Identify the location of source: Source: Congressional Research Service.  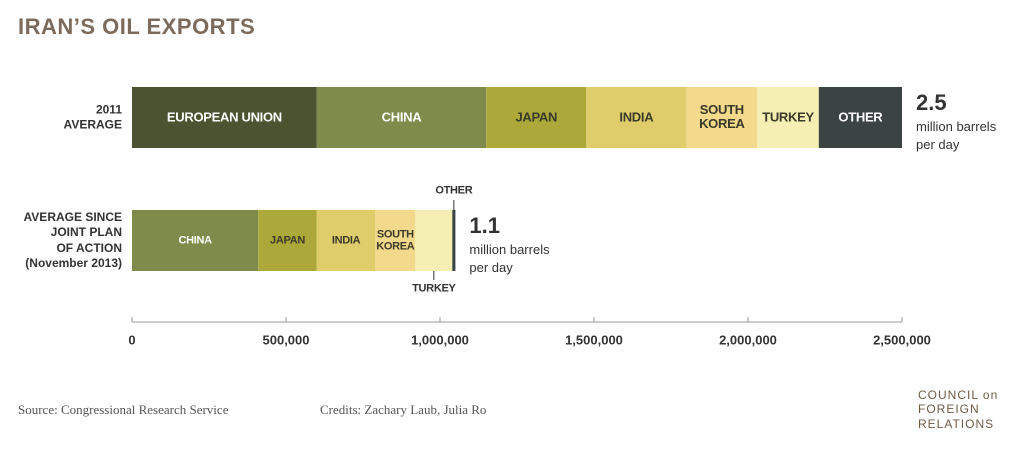
(123, 409).